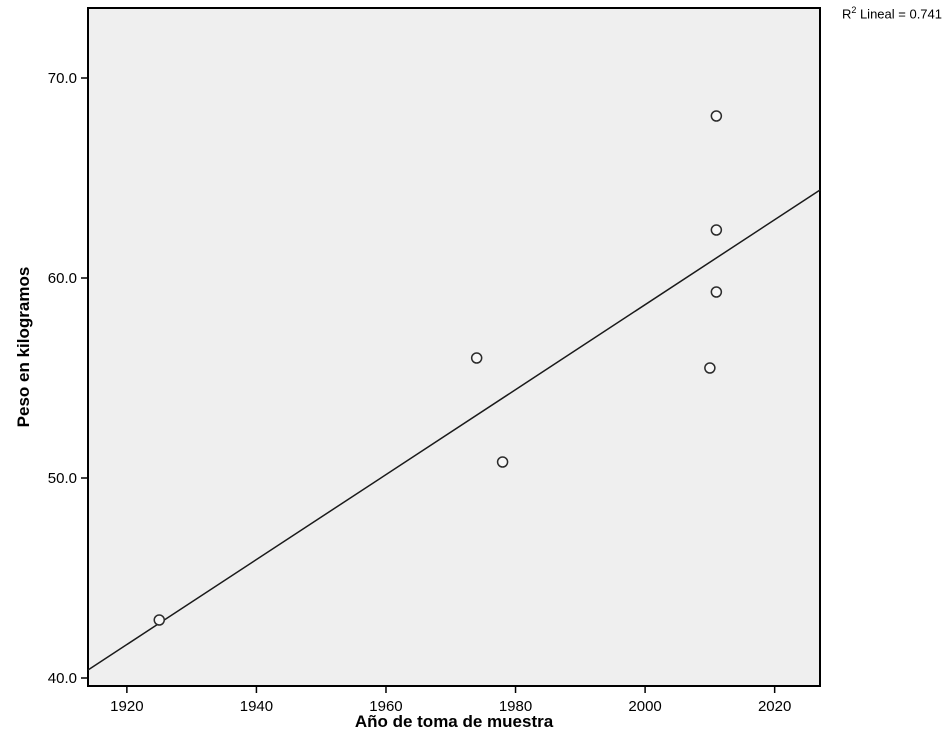  What do you see at coordinates (126, 706) in the screenshot?
I see `x-tick-label: 1920` at bounding box center [126, 706].